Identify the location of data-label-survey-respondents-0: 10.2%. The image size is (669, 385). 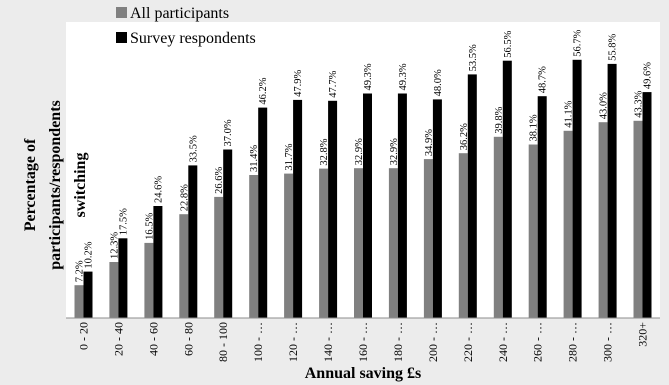
(89, 254).